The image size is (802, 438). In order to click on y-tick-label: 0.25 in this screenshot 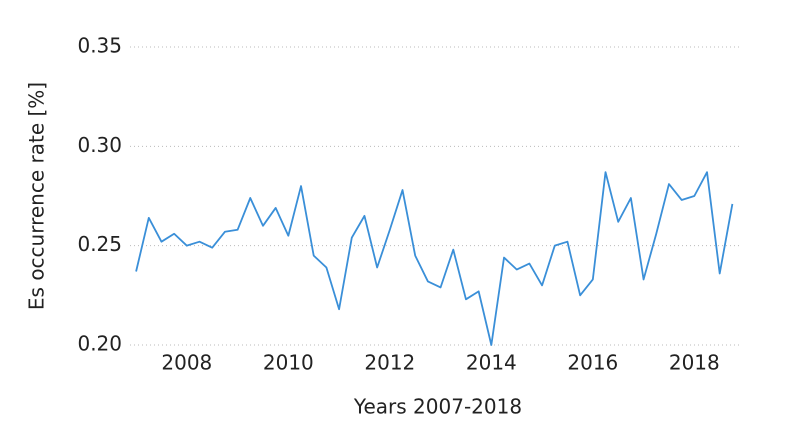, I will do `click(99, 244)`.